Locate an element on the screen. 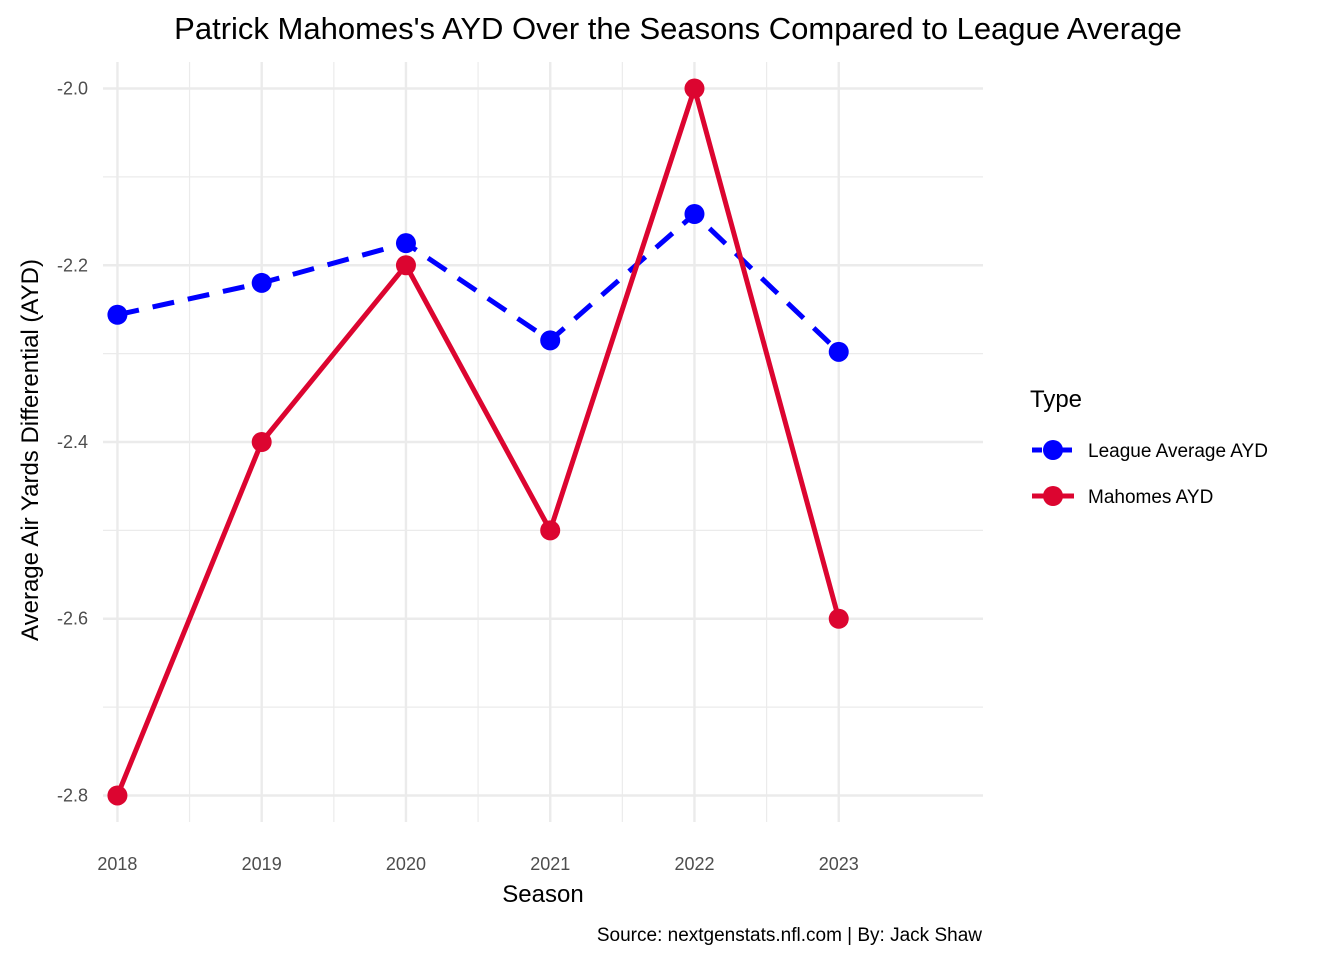 The width and height of the screenshot is (1344, 960). x-tick-label: 2020 is located at coordinates (406, 864).